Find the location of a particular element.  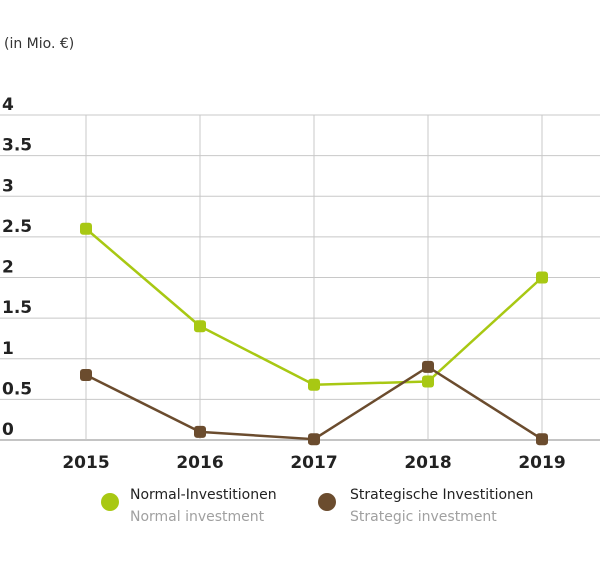

legend-marker-normal is located at coordinates (110, 502).